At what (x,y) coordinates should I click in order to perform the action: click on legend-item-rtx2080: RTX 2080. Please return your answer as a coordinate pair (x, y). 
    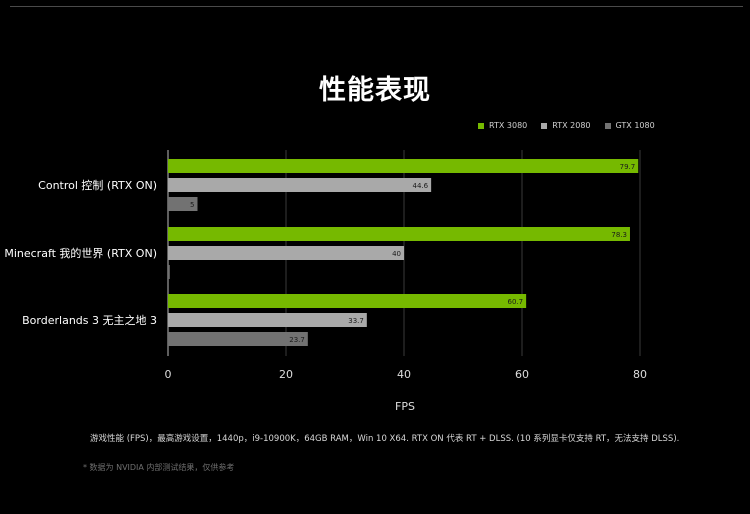
    Looking at the image, I should click on (566, 125).